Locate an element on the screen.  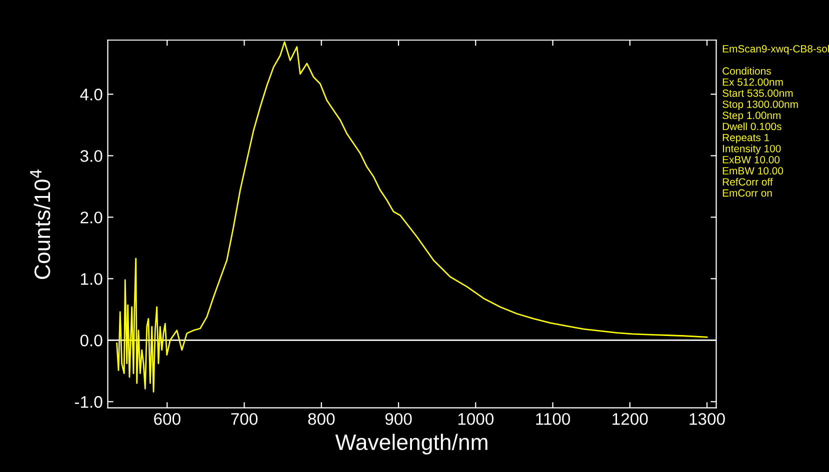
text: Dwell 0.100s is located at coordinates (752, 126).